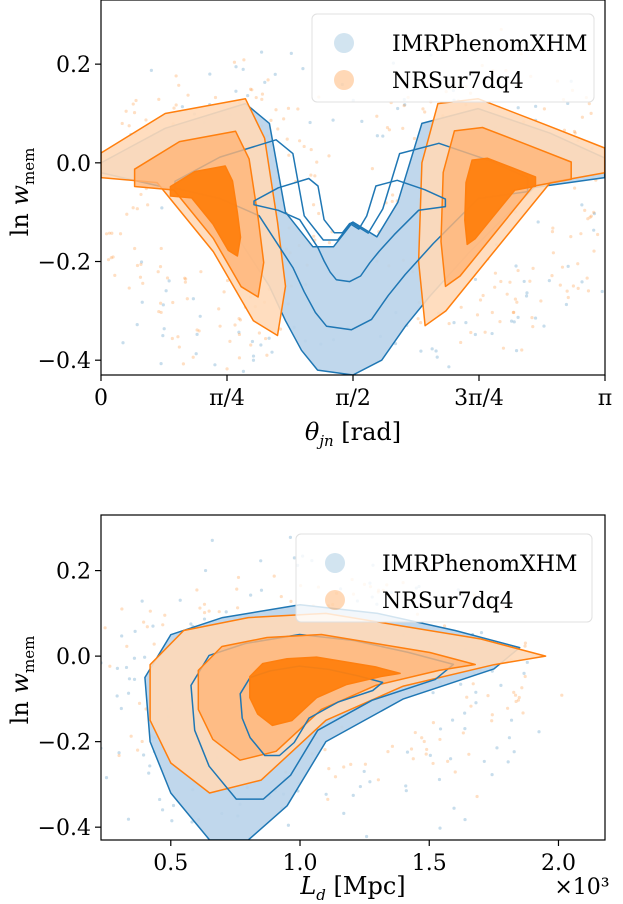 The image size is (623, 904). What do you see at coordinates (353, 398) in the screenshot?
I see `x-tick-label: π/2` at bounding box center [353, 398].